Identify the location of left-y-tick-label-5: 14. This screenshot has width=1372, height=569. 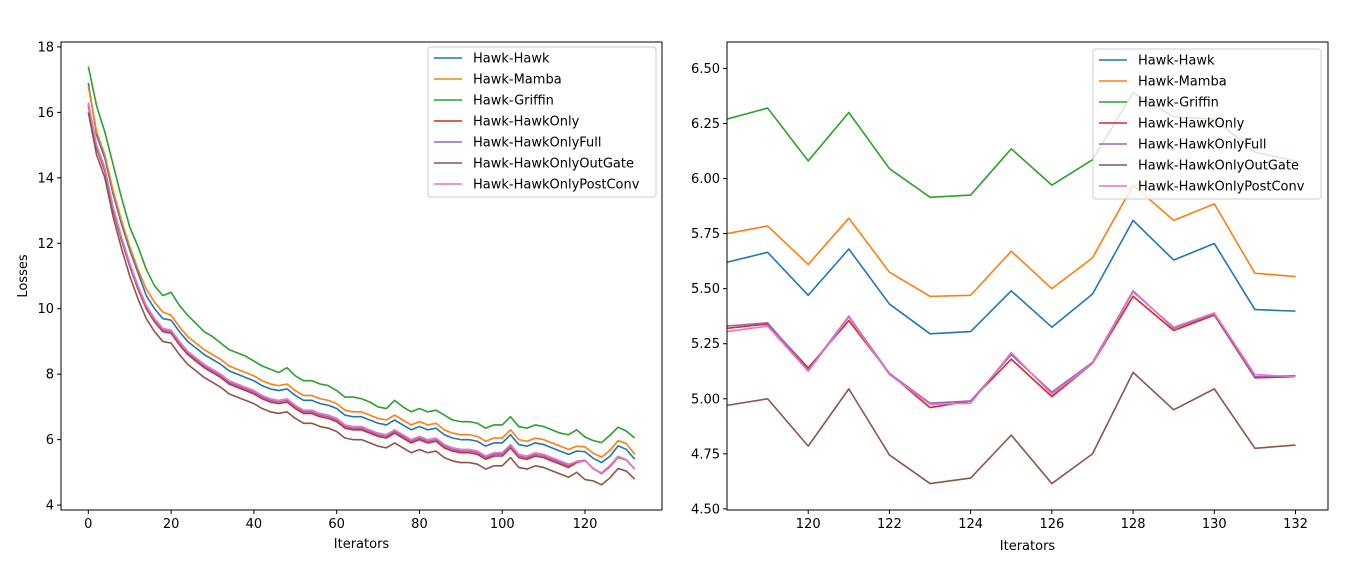
(45, 178).